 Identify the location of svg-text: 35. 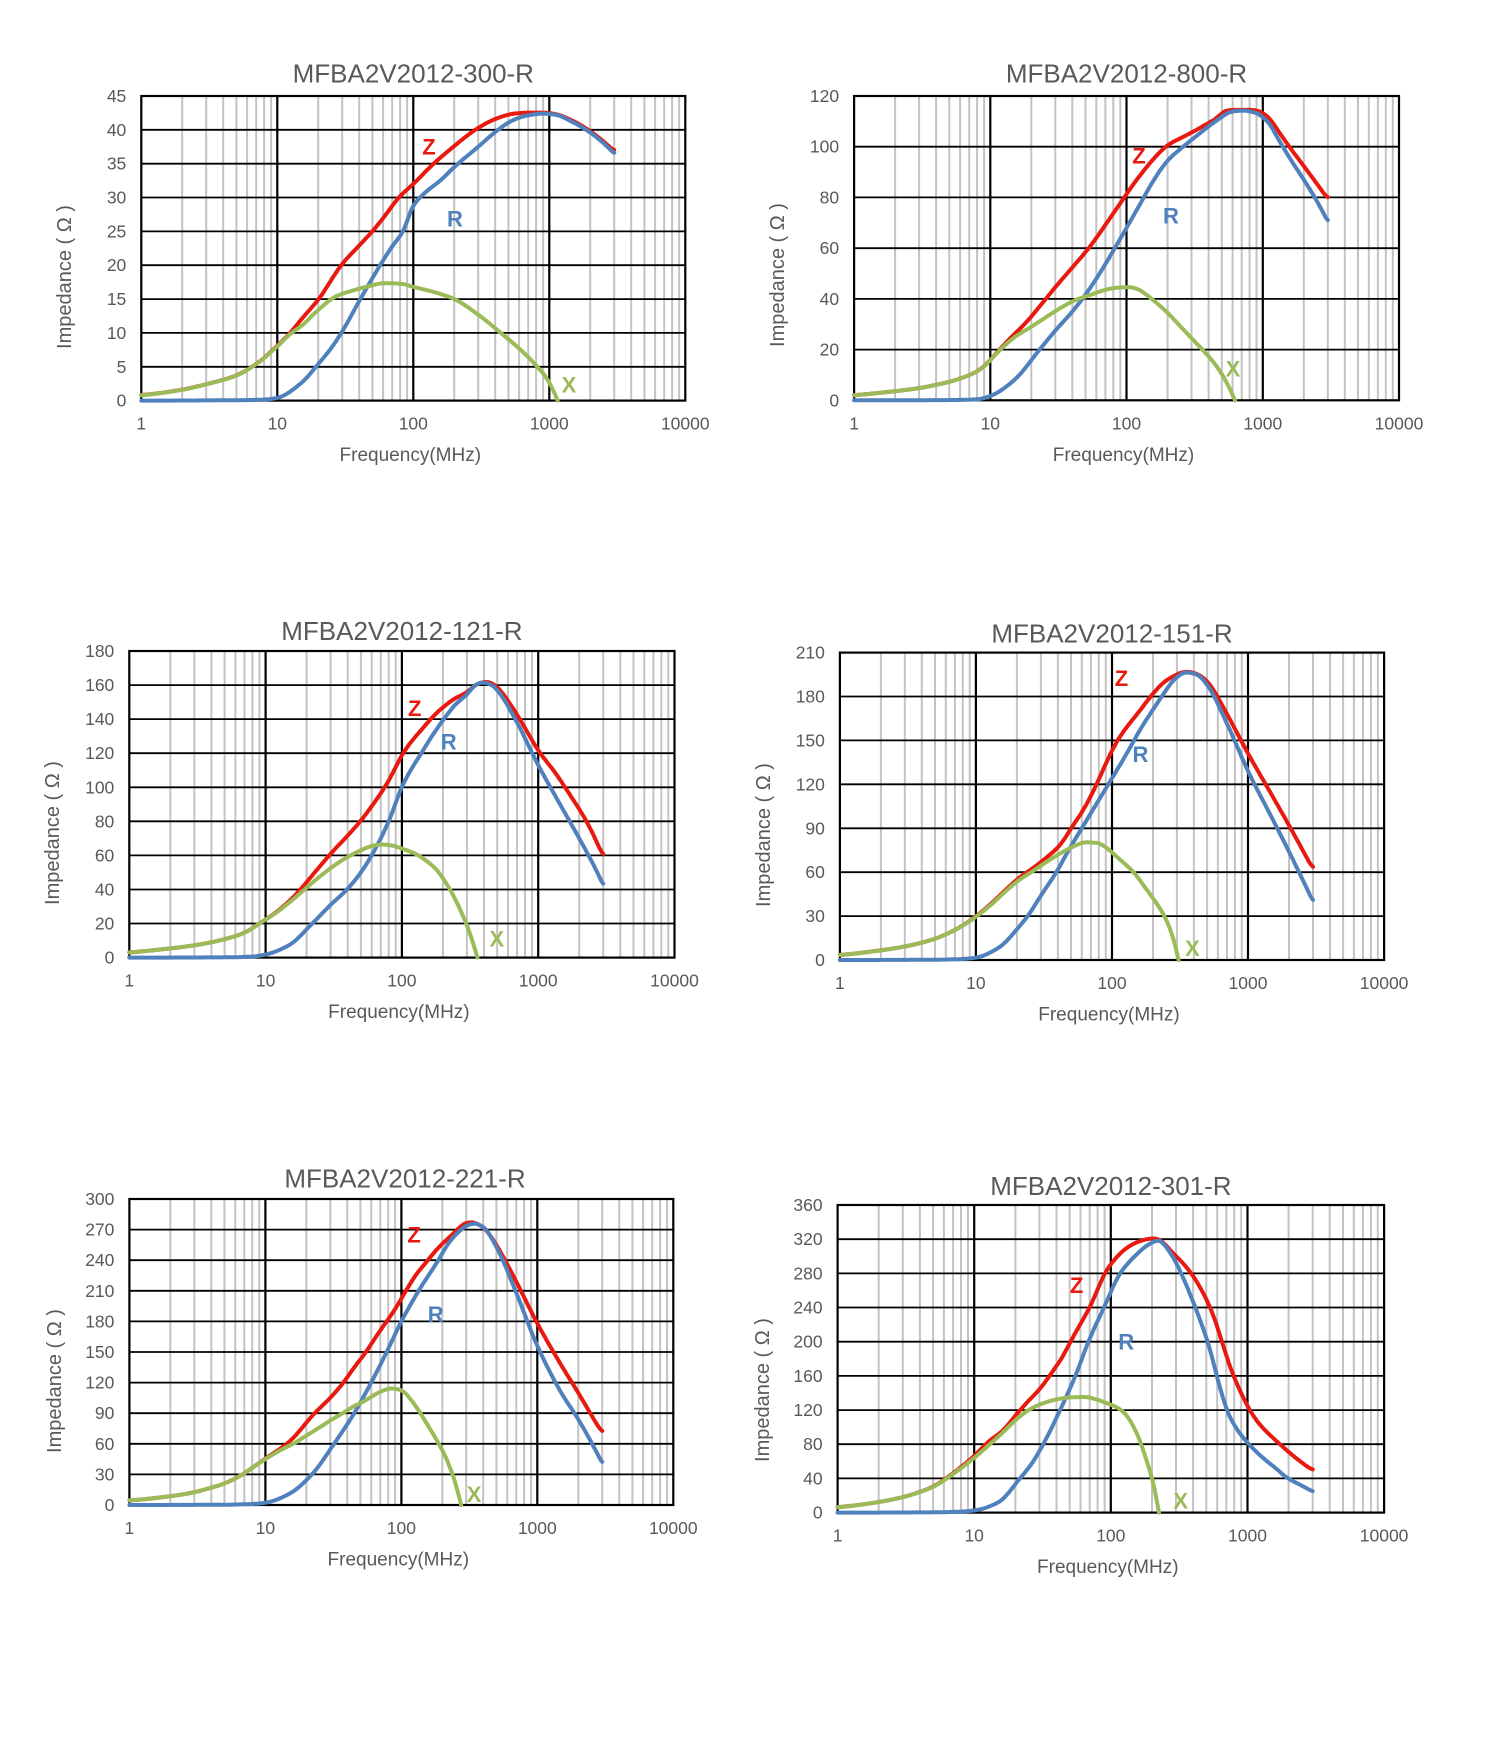
(116, 164).